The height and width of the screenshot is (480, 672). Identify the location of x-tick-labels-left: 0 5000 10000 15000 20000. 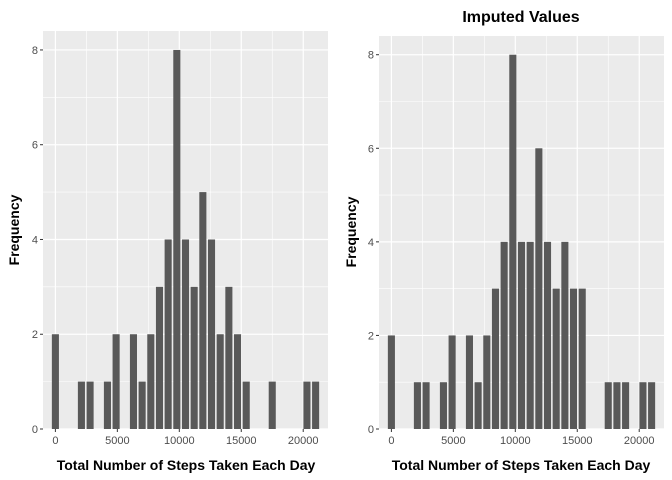
(185, 438).